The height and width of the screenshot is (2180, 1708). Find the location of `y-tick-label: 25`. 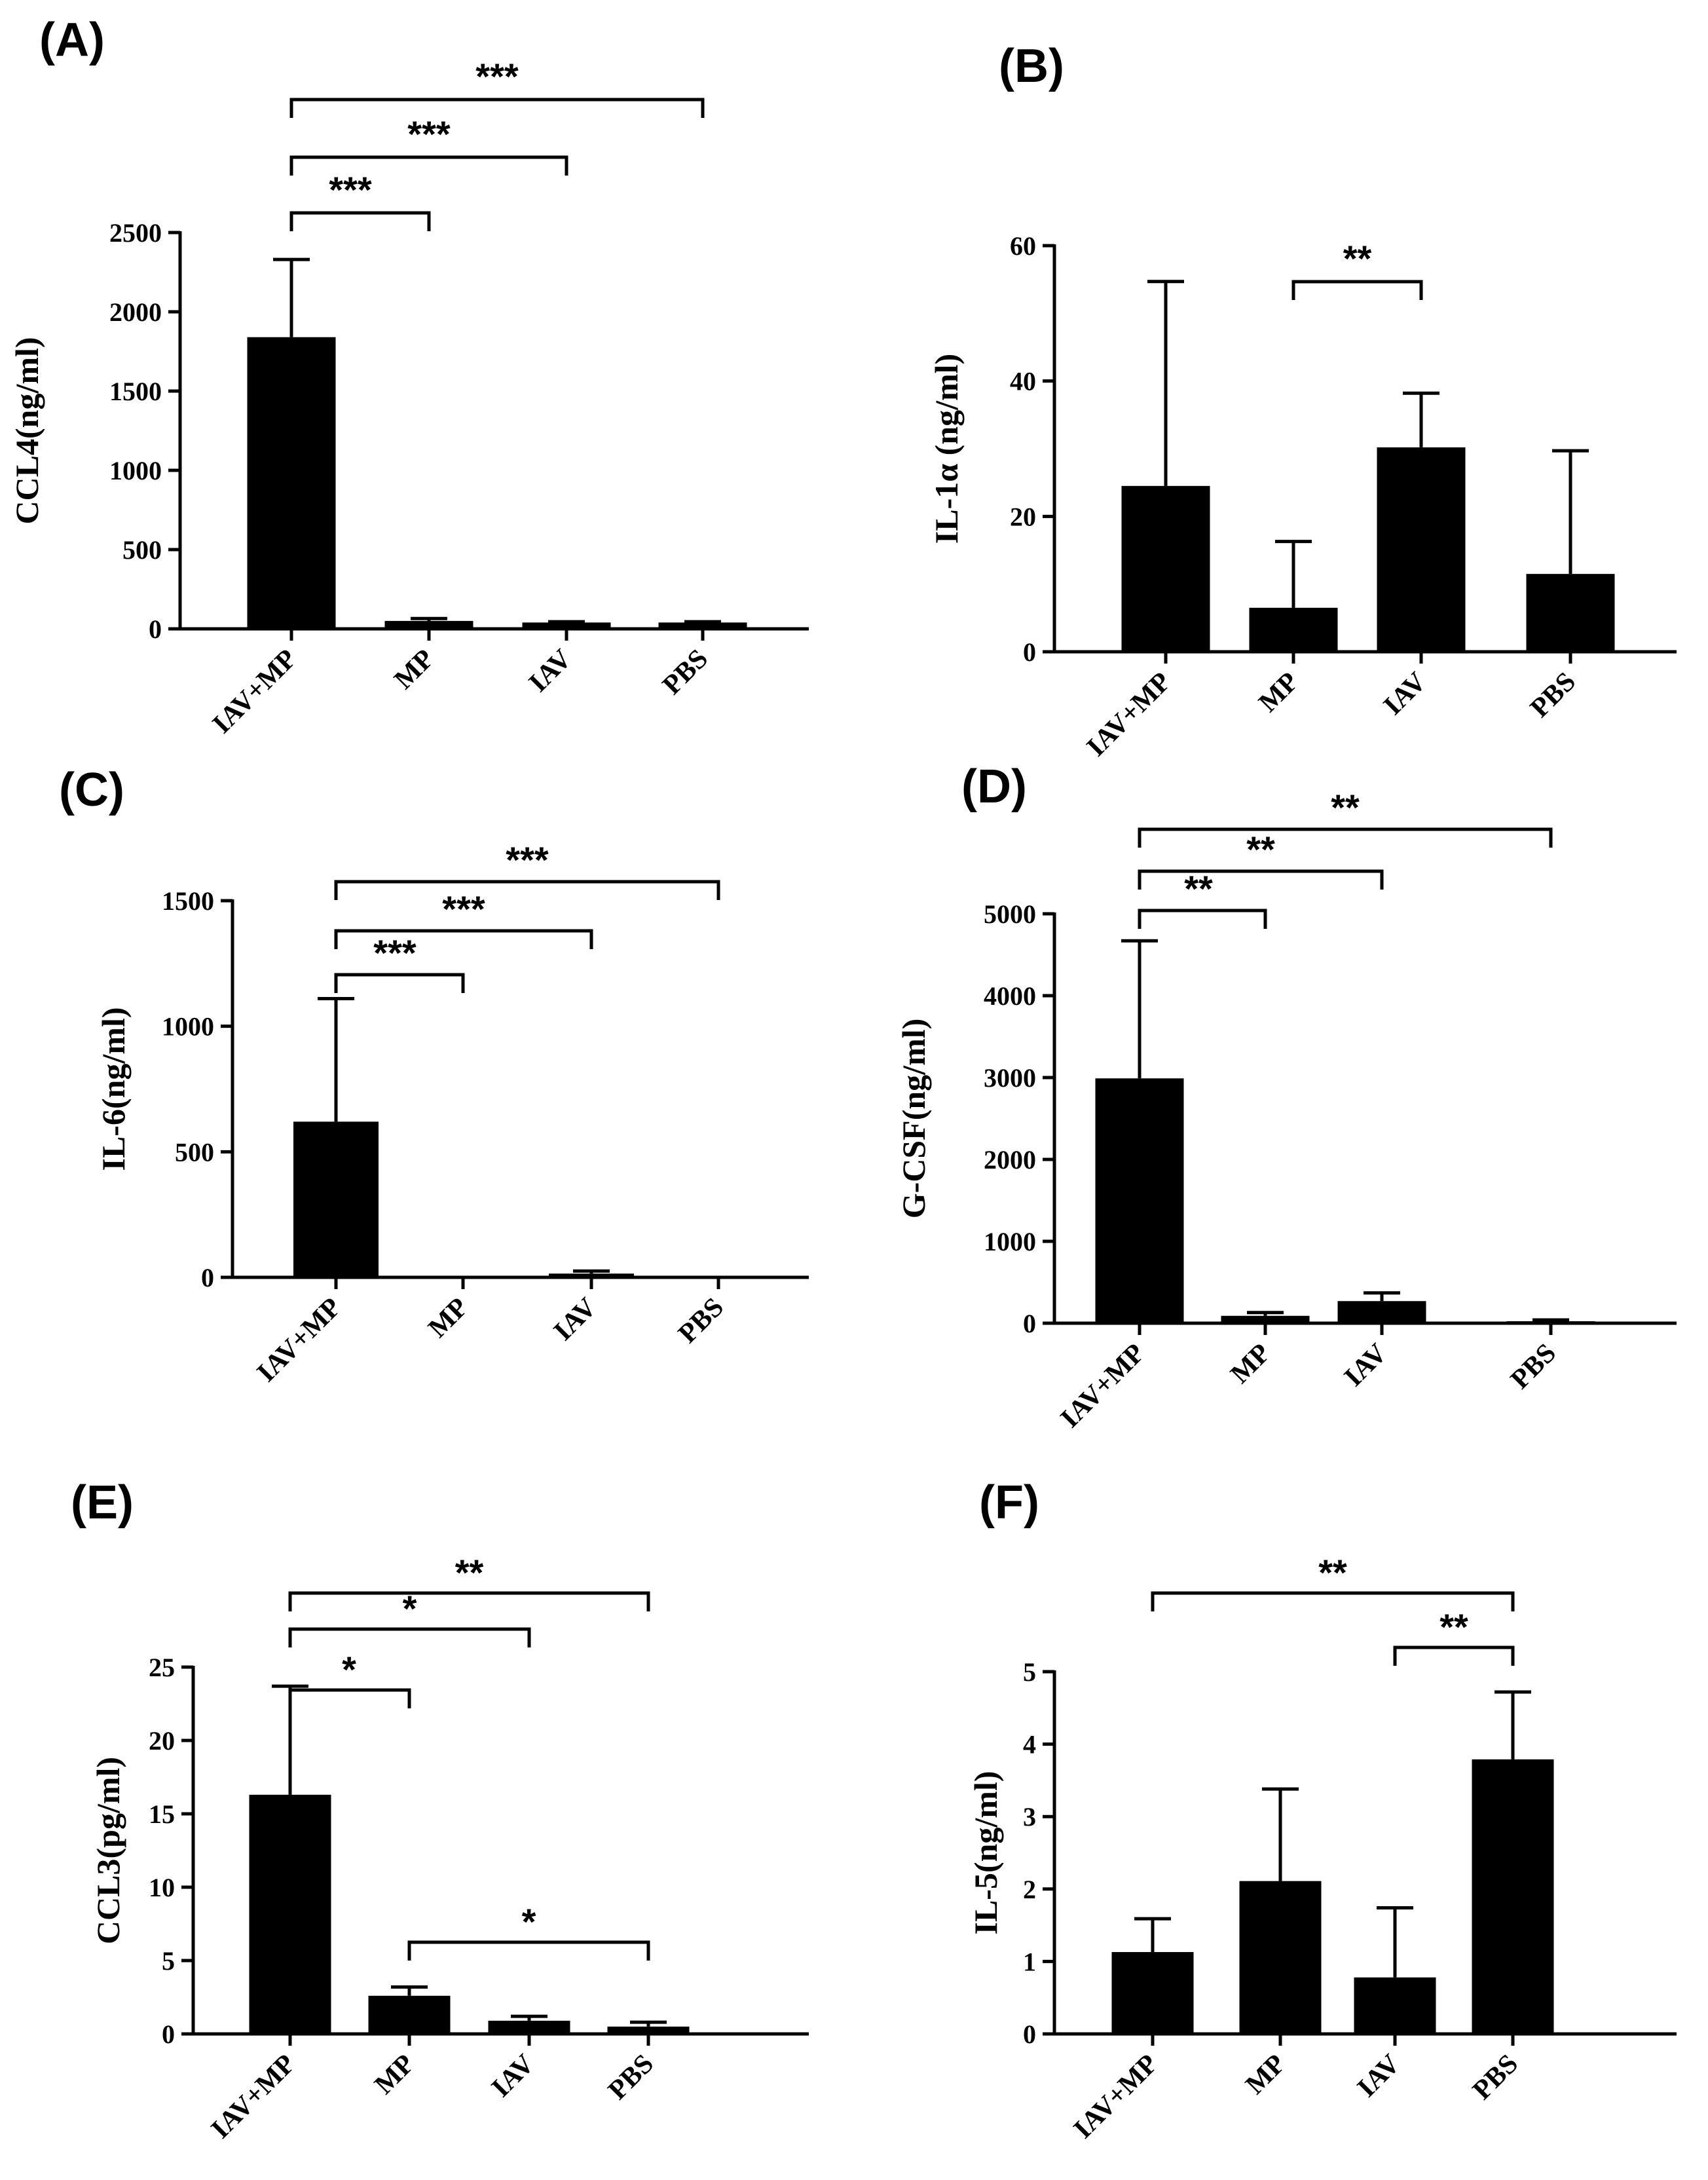

y-tick-label: 25 is located at coordinates (162, 1667).